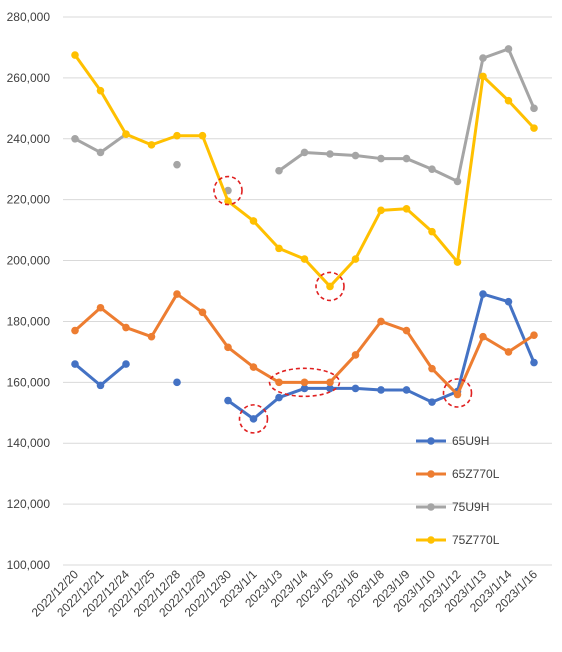 The width and height of the screenshot is (562, 652). I want to click on y-tick-label: 180,000, so click(29, 321).